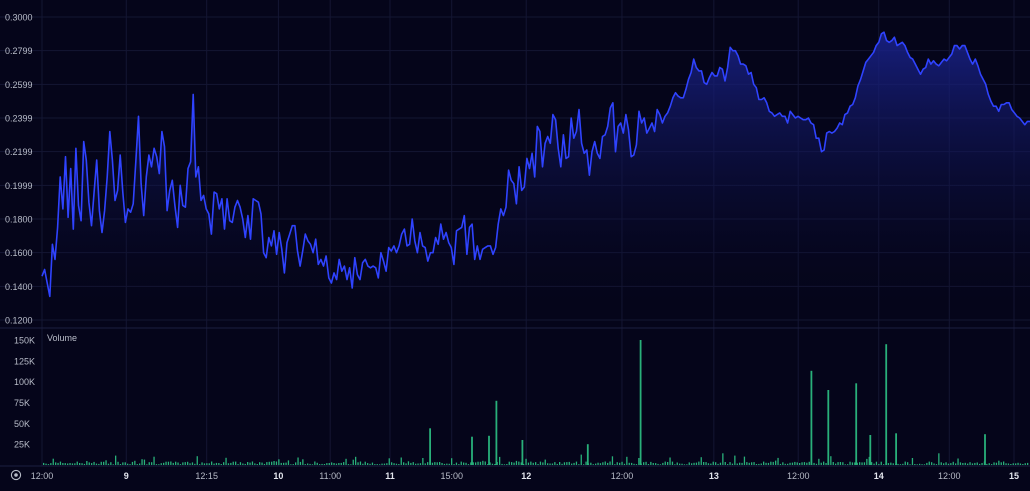 This screenshot has height=491, width=1030. I want to click on time-tick-label: 11, so click(390, 476).